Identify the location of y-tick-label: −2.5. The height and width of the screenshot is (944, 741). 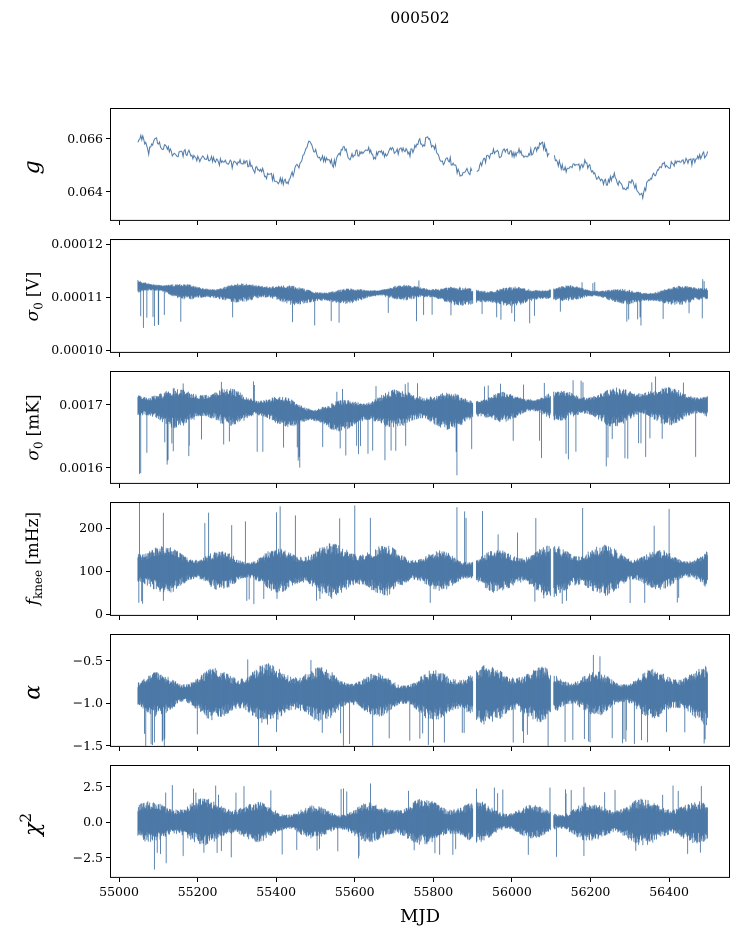
(87, 857).